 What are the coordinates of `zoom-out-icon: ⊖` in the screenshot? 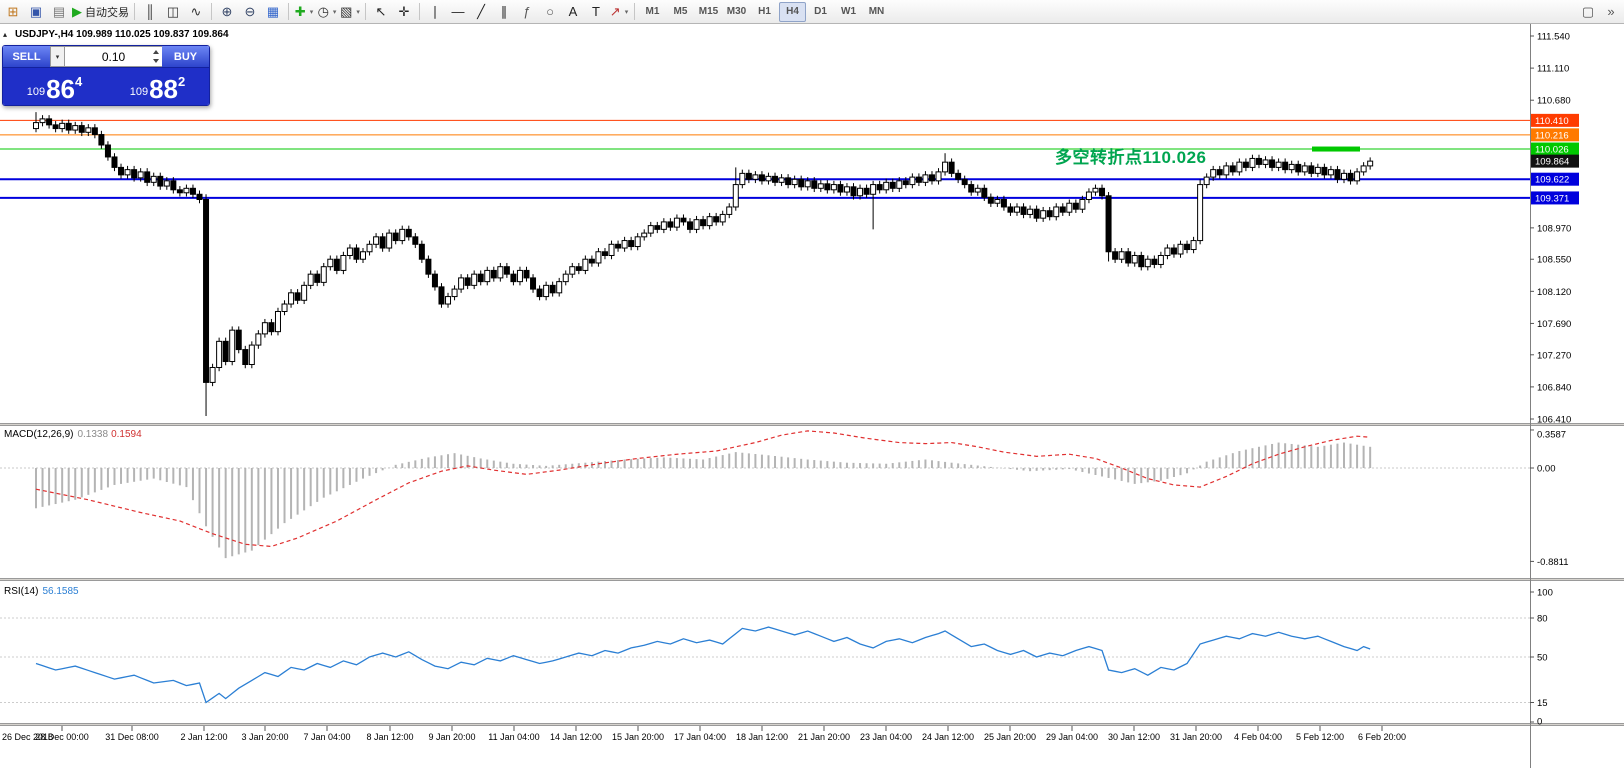 It's located at (250, 12).